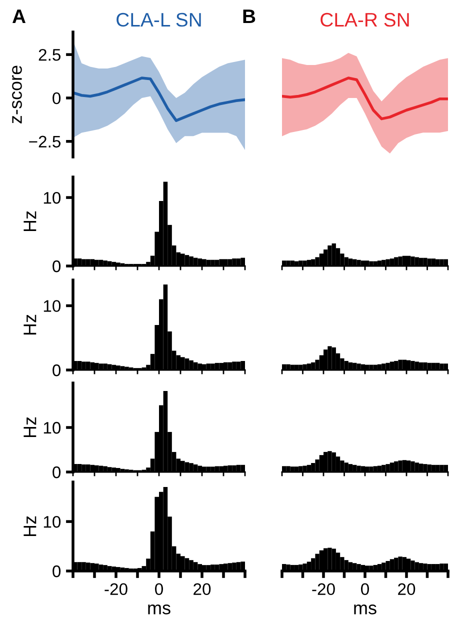 Image resolution: width=450 pixels, height=632 pixels. Describe the element at coordinates (49, 54) in the screenshot. I see `y-tick-label: 2.5` at that location.